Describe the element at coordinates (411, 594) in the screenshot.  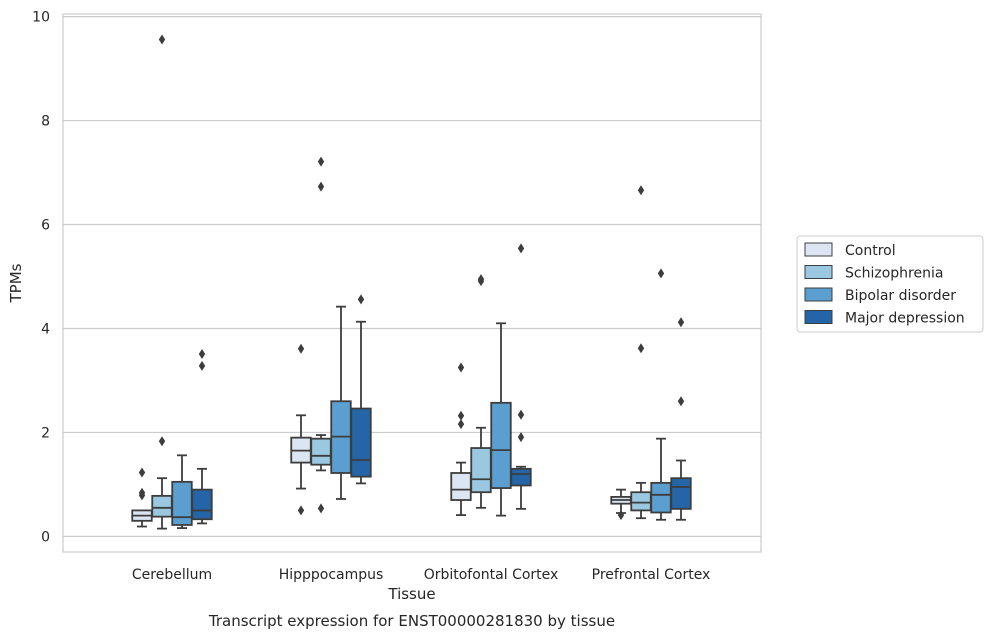
I see `x-axis-label: Tissue` at that location.